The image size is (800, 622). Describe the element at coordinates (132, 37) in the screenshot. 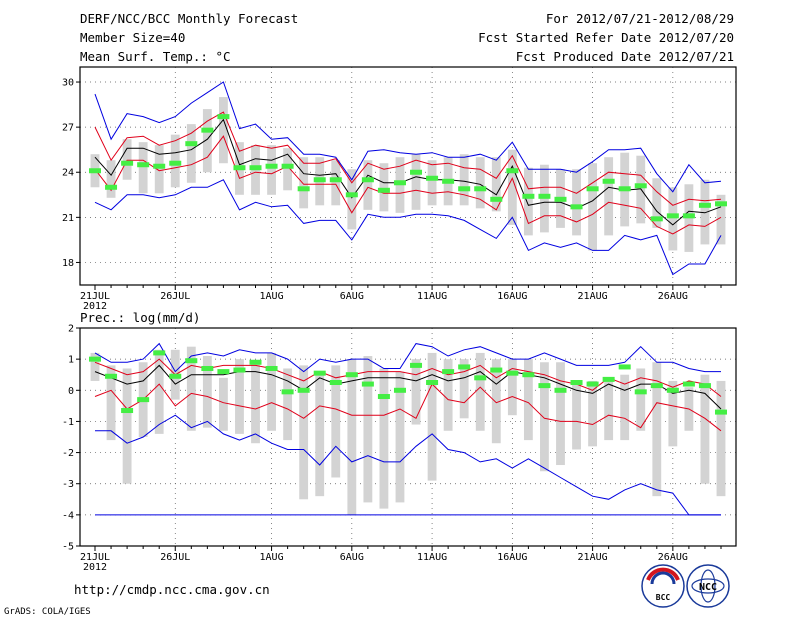

I see `header-member-size: Member Size=40` at that location.